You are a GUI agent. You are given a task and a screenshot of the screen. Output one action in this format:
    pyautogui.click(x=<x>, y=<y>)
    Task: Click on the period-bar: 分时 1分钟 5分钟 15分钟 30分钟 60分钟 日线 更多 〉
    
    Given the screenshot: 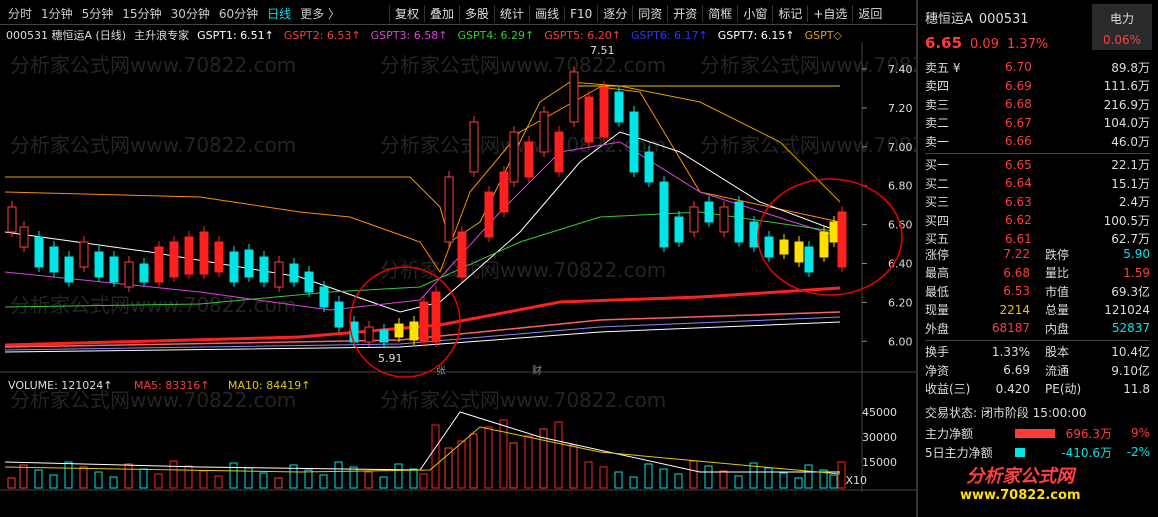 What is the action you would take?
    pyautogui.click(x=178, y=13)
    